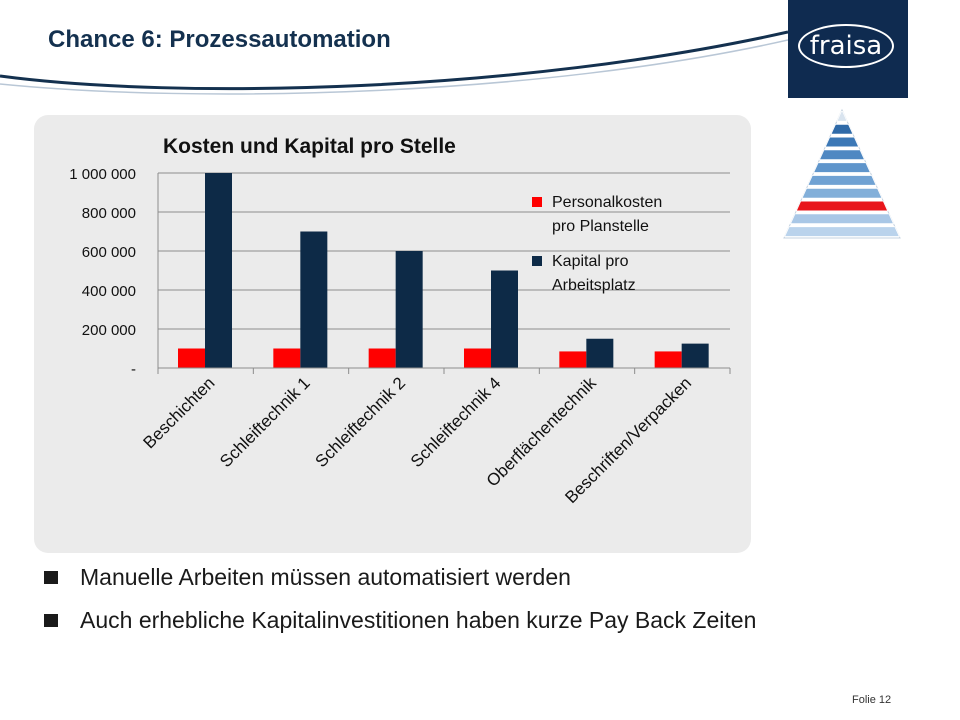 This screenshot has height=720, width=960. I want to click on x-category-label: Schleiftechnik 4, so click(456, 422).